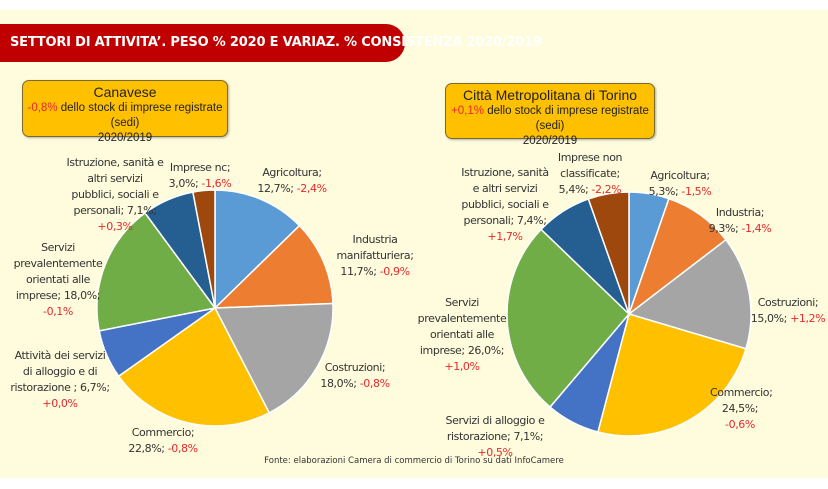 This screenshot has width=828, height=489. I want to click on slice-change: -0,6%, so click(740, 424).